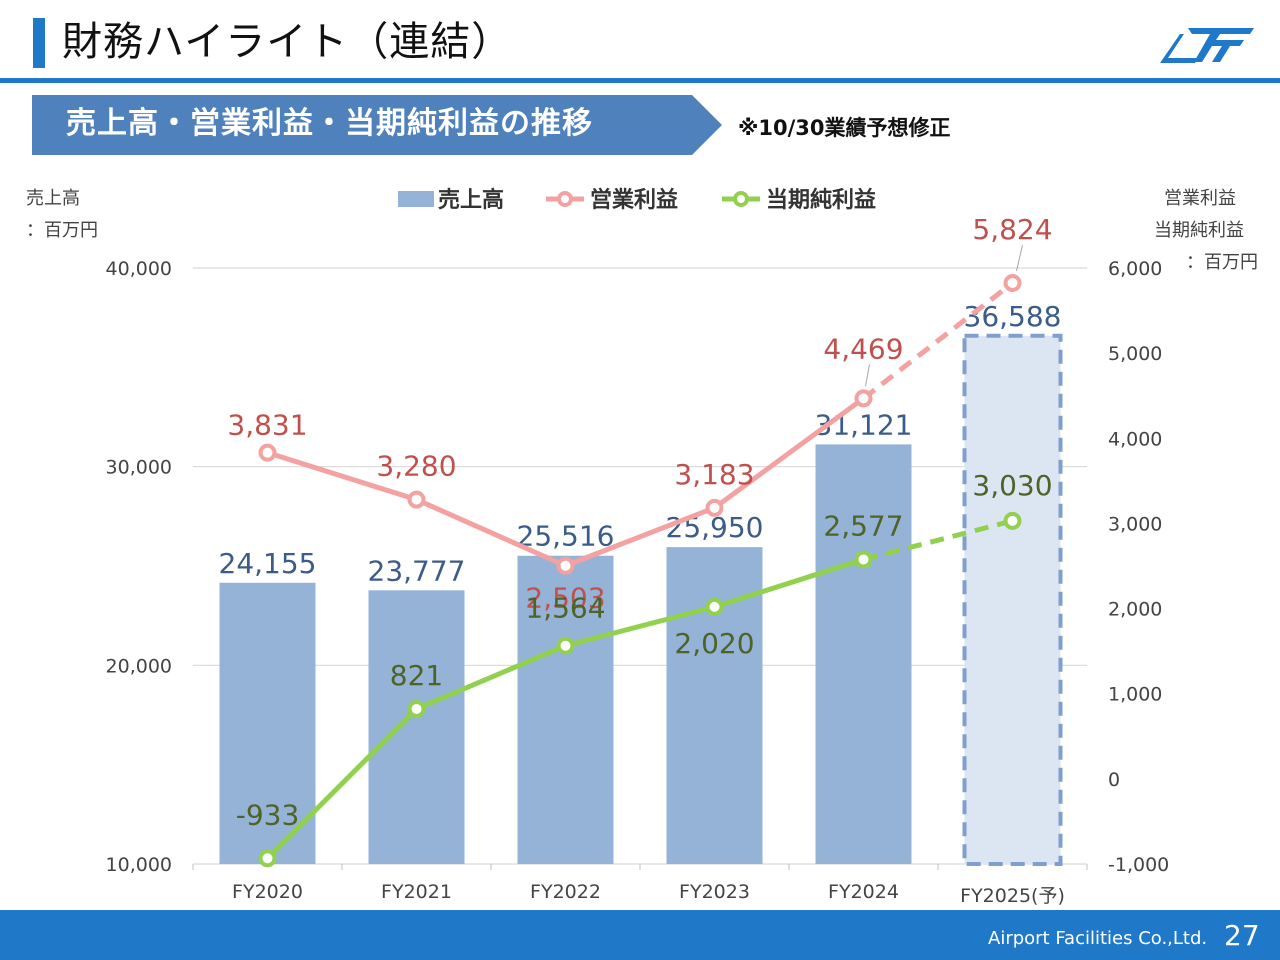  Describe the element at coordinates (1242, 935) in the screenshot. I see `page-number: 27` at that location.